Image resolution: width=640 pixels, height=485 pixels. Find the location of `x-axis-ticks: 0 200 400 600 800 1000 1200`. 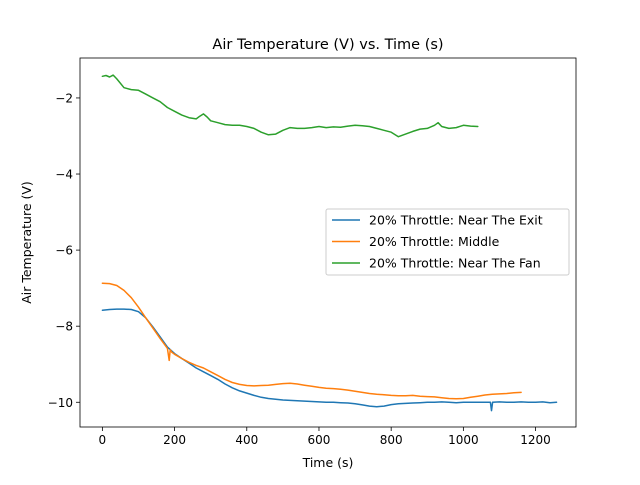

x-axis-ticks: 0 200 400 600 800 1000 1200 is located at coordinates (325, 437).